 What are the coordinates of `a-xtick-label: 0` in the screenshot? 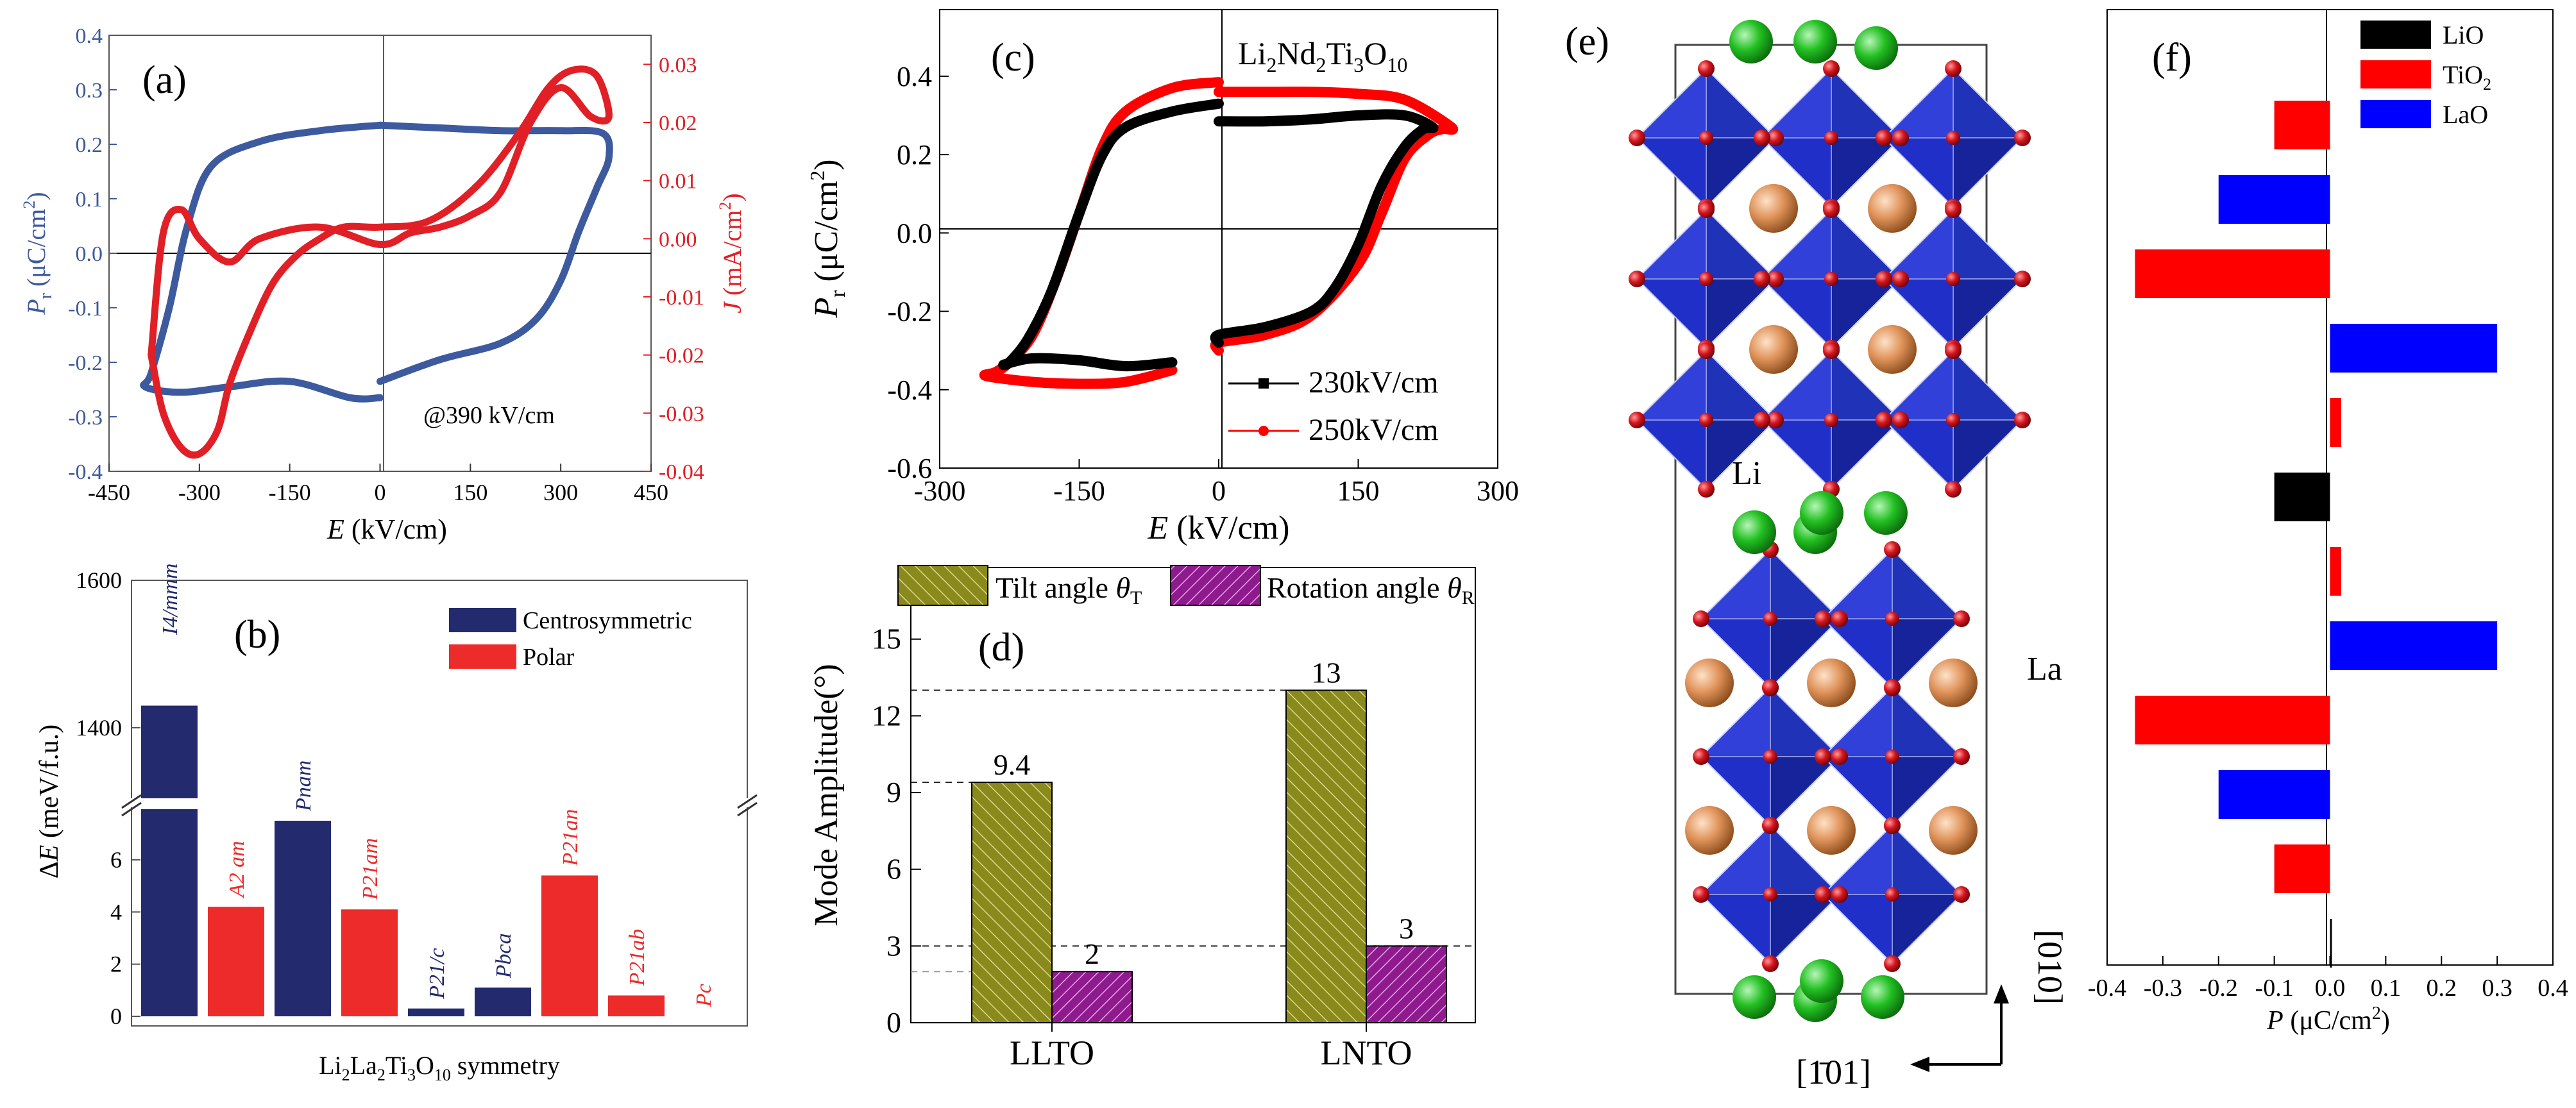 It's located at (380, 492).